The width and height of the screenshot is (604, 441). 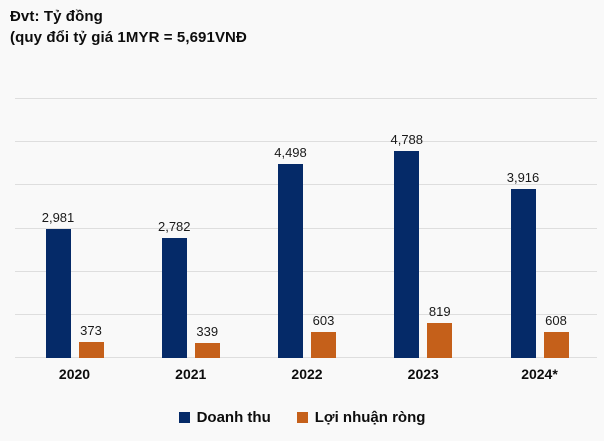 I want to click on x-axis-label-2020: 2020, so click(x=74, y=374).